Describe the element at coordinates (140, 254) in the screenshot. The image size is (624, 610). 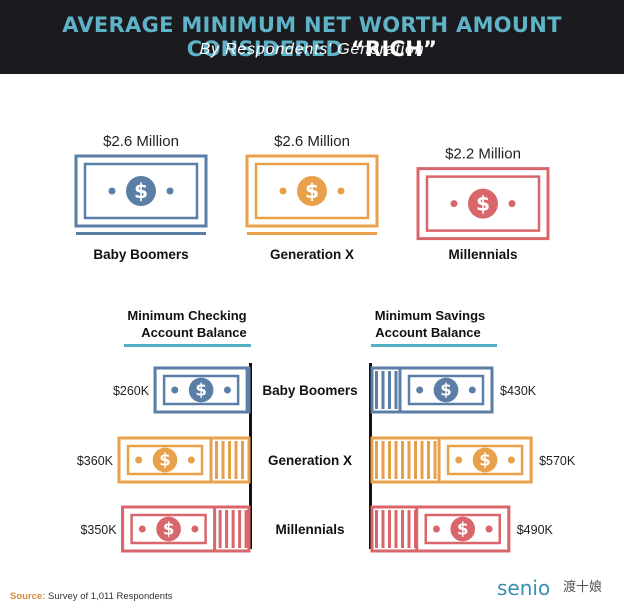
I see `generation-label: Baby Boomers` at that location.